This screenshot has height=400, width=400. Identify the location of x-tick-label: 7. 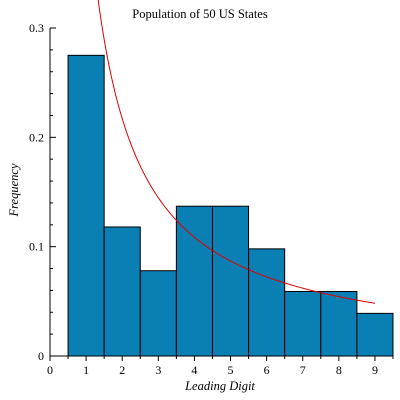
(303, 370).